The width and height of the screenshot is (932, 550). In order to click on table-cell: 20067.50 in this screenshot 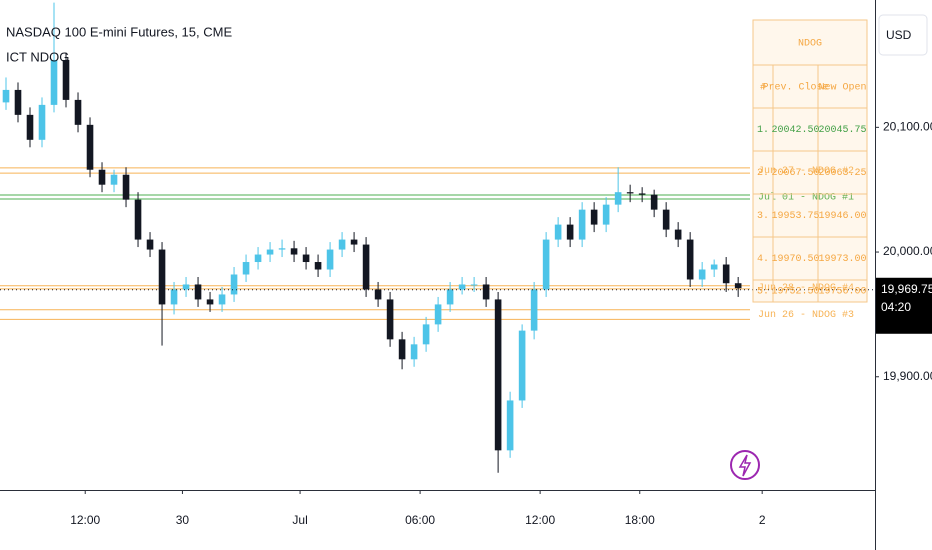, I will do `click(795, 173)`.